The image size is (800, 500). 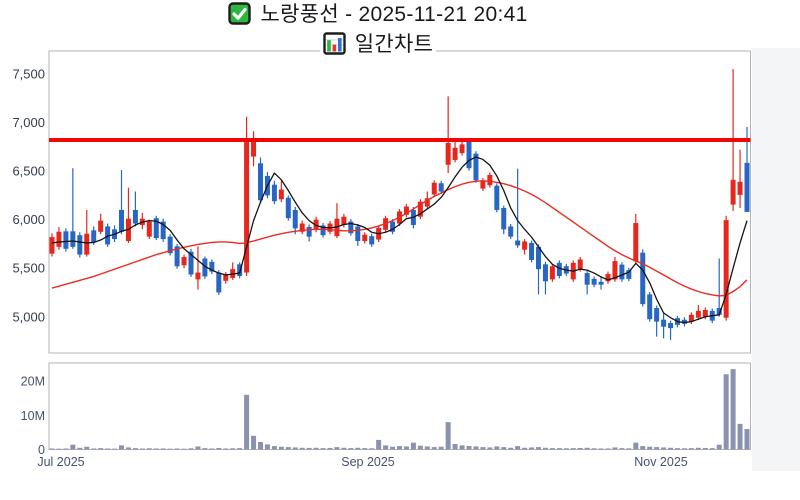 I want to click on right-margin, so click(x=776, y=259).